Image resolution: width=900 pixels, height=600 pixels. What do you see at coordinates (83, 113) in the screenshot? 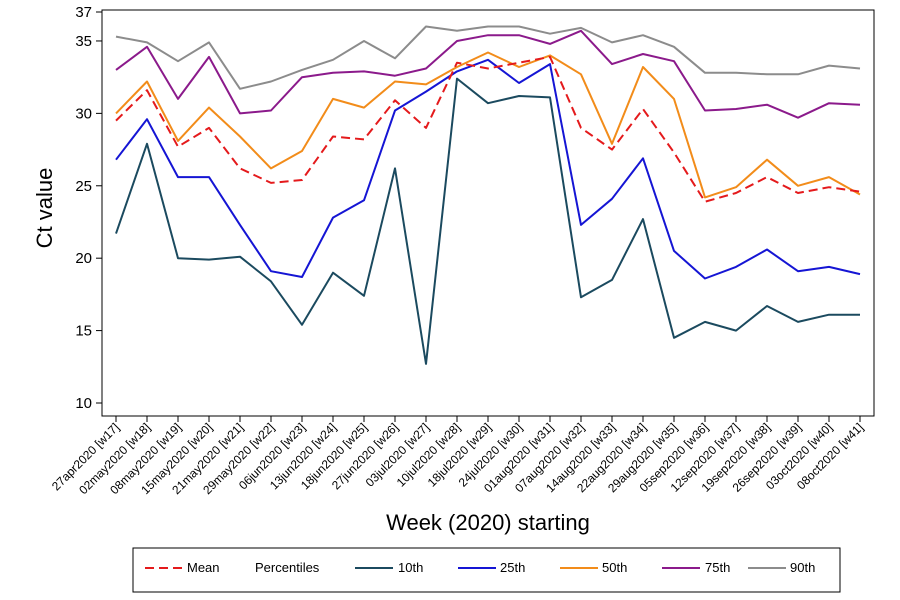
I see `y-tick-label: 30` at bounding box center [83, 113].